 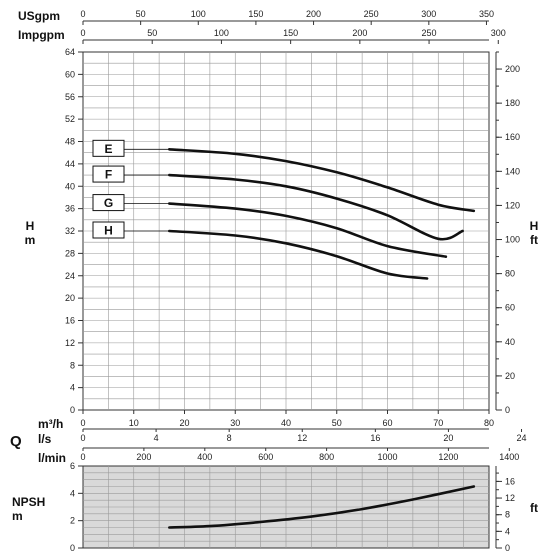 What do you see at coordinates (308, 230) in the screenshot?
I see `series-line-G` at bounding box center [308, 230].